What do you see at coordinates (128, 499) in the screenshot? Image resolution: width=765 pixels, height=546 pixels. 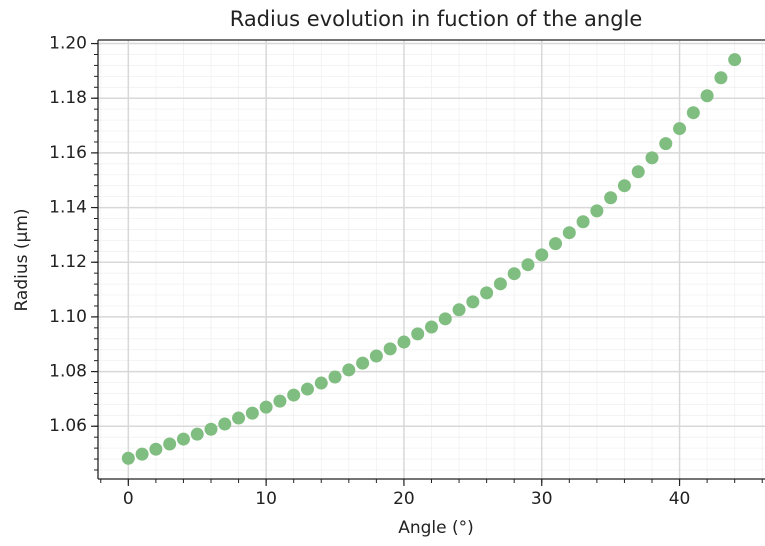 I see `x-tick-label: 0` at bounding box center [128, 499].